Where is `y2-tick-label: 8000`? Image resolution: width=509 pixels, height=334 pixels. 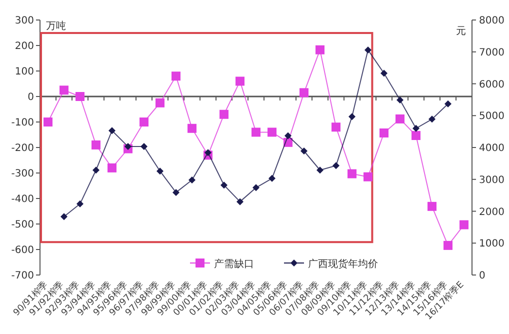 y2-tick-label: 8000 is located at coordinates (491, 21).